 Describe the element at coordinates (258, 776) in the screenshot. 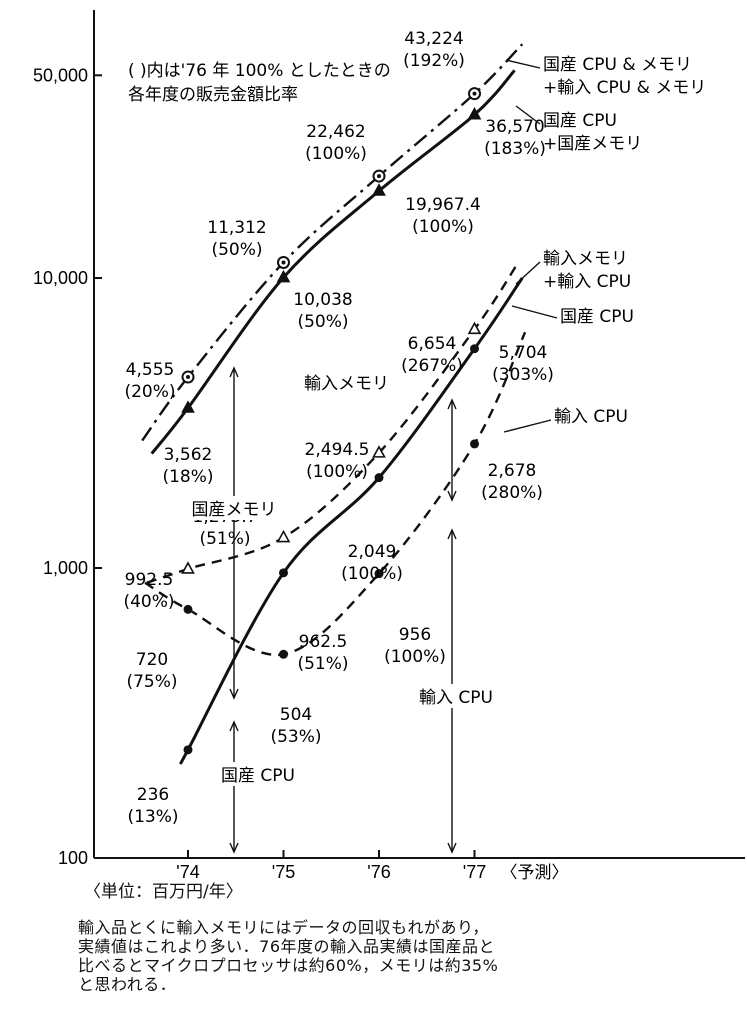

I see `domestic-cpu-label: 国産 CPU` at that location.